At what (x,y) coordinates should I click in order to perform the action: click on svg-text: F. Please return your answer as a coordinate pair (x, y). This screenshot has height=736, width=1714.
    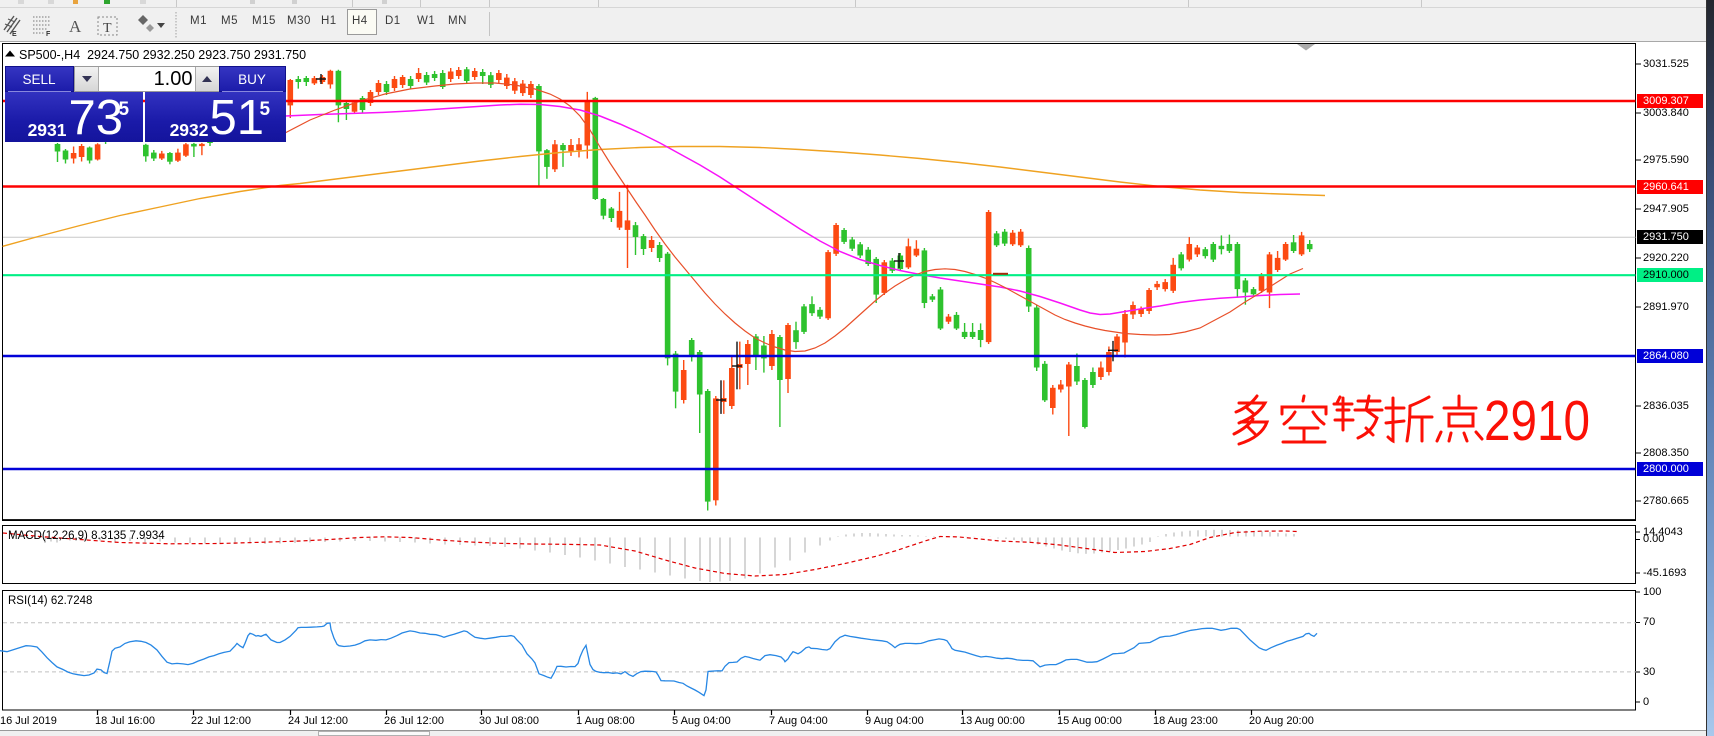
    Looking at the image, I should click on (48, 34).